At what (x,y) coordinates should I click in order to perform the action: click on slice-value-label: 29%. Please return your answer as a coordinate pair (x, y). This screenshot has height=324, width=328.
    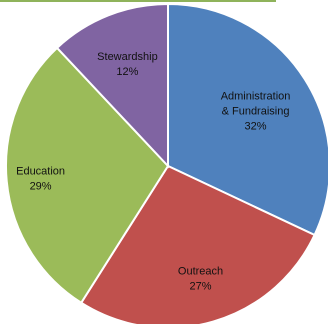
    Looking at the image, I should click on (41, 187).